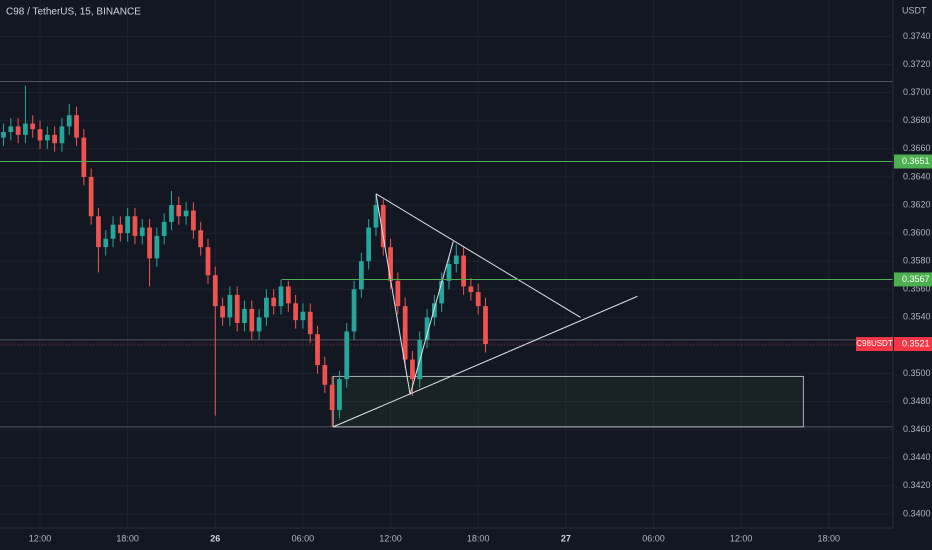 The width and height of the screenshot is (932, 550). I want to click on price-badge-label: 0.3651, so click(916, 161).